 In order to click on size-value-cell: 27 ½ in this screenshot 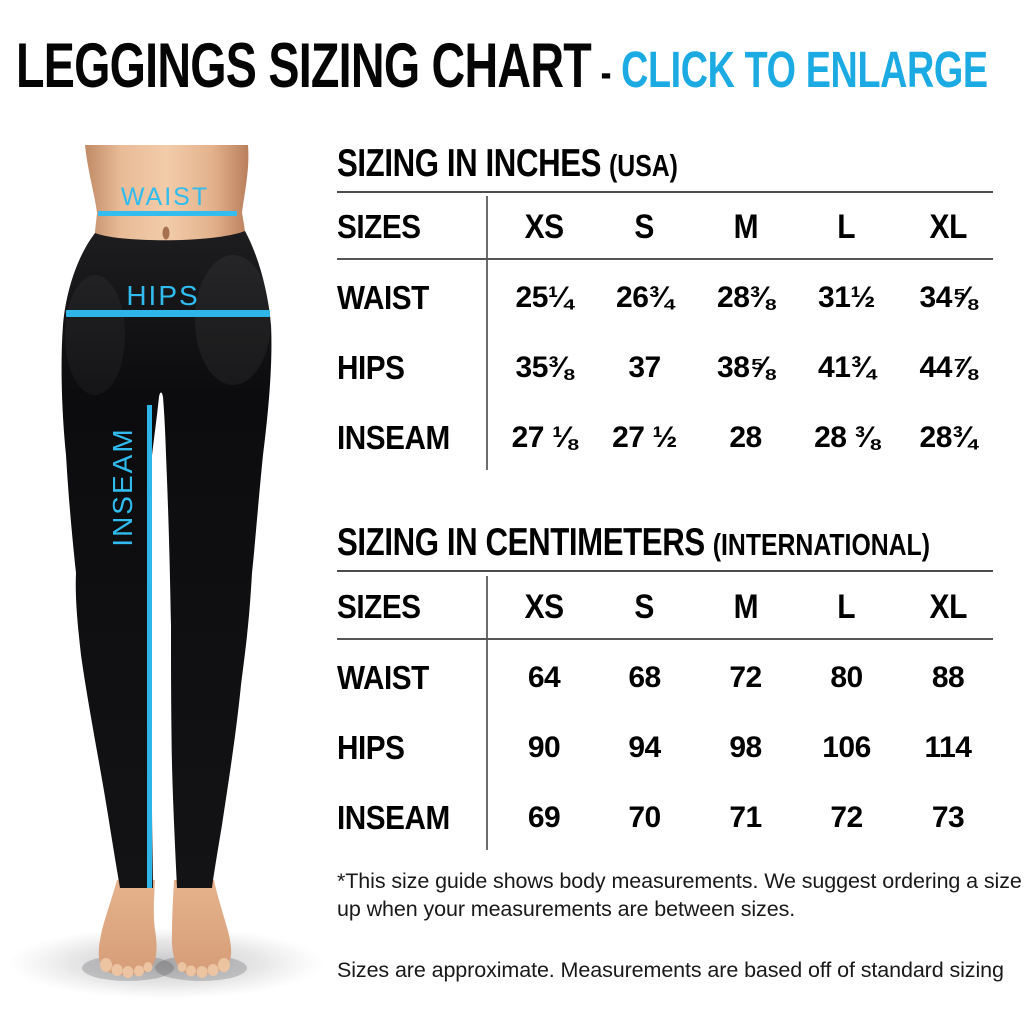, I will do `click(644, 437)`.